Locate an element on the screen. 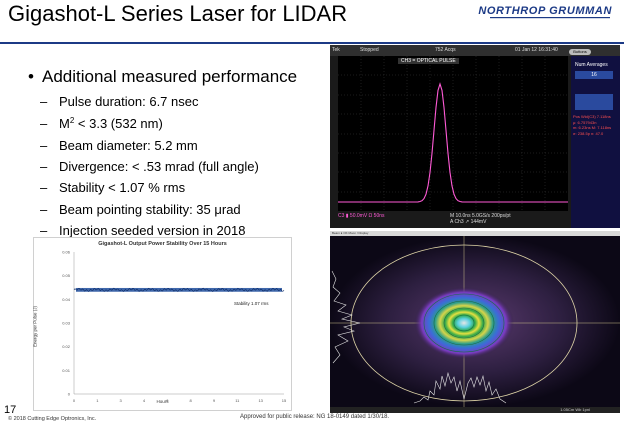 The image size is (624, 425). beam-footer: 1.05Cm Wb 1pnl is located at coordinates (475, 410).